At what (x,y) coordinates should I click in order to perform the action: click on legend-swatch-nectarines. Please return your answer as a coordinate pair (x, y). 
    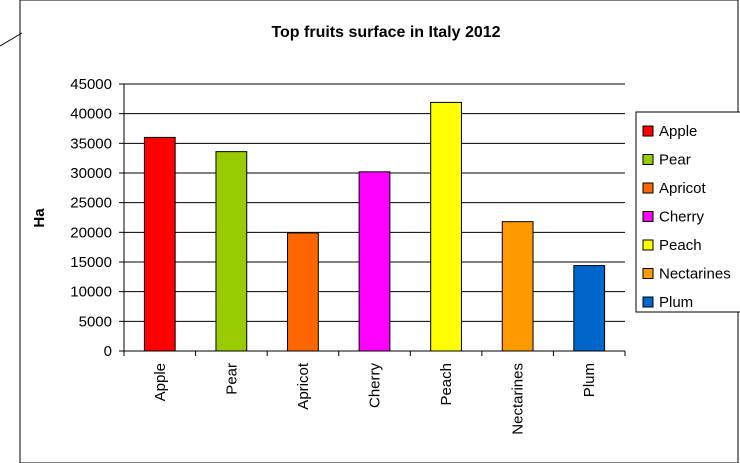
    Looking at the image, I should click on (648, 273).